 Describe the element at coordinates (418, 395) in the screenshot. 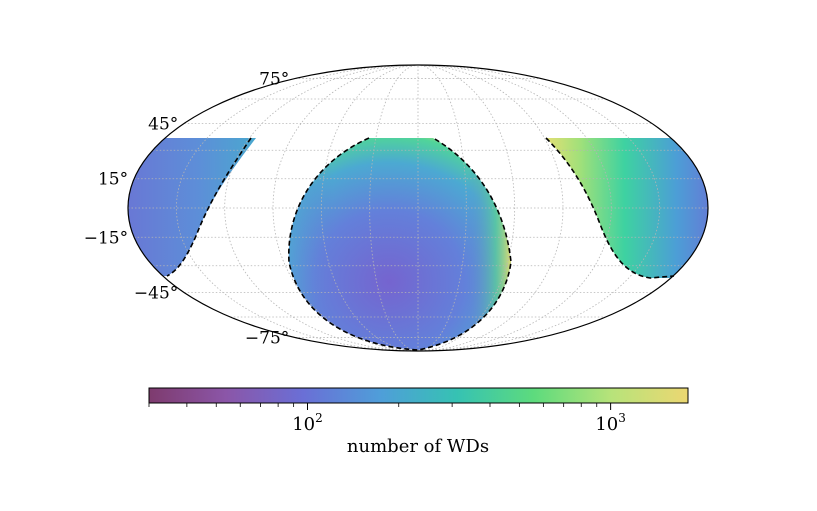

I see `colorbar-gradient` at that location.